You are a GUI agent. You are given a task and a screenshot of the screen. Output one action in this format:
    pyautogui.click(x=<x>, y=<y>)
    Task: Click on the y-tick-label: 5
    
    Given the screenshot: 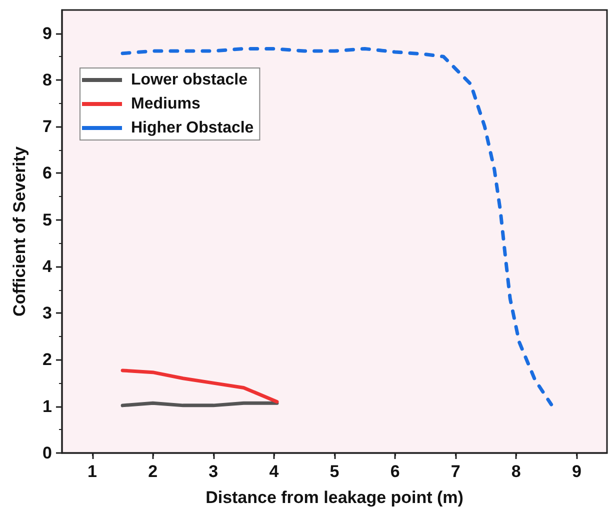 What is the action you would take?
    pyautogui.click(x=47, y=220)
    